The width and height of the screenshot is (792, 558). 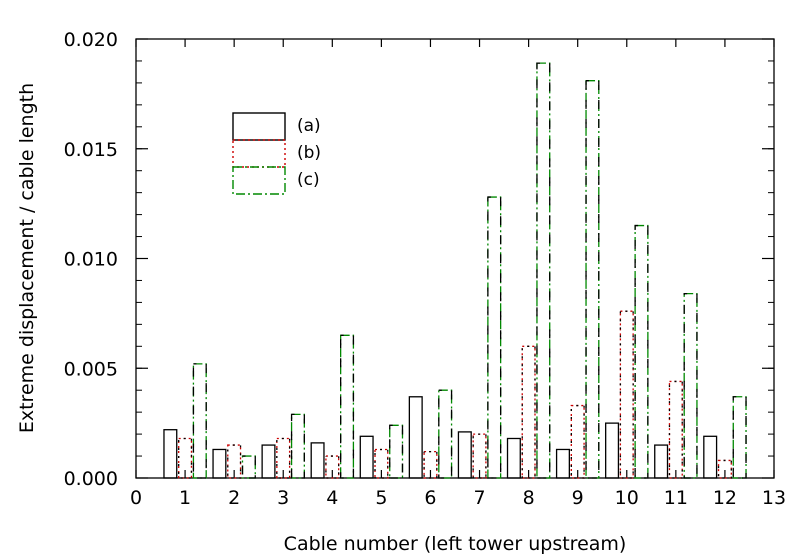 I want to click on x-tick-label: 5, so click(x=381, y=498).